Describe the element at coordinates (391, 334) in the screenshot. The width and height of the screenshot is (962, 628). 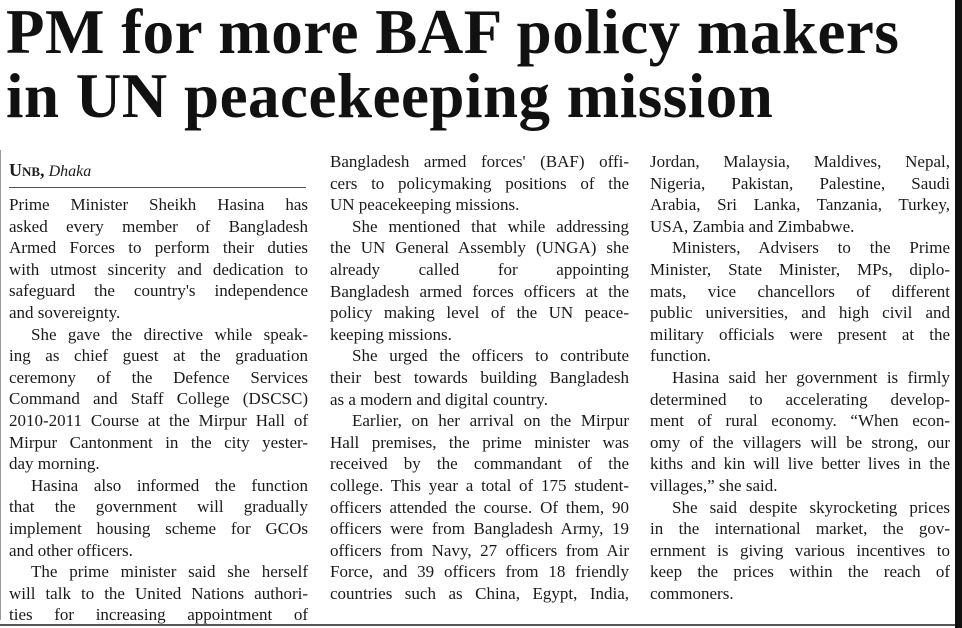
I see `text-line: keeping missions.` at that location.